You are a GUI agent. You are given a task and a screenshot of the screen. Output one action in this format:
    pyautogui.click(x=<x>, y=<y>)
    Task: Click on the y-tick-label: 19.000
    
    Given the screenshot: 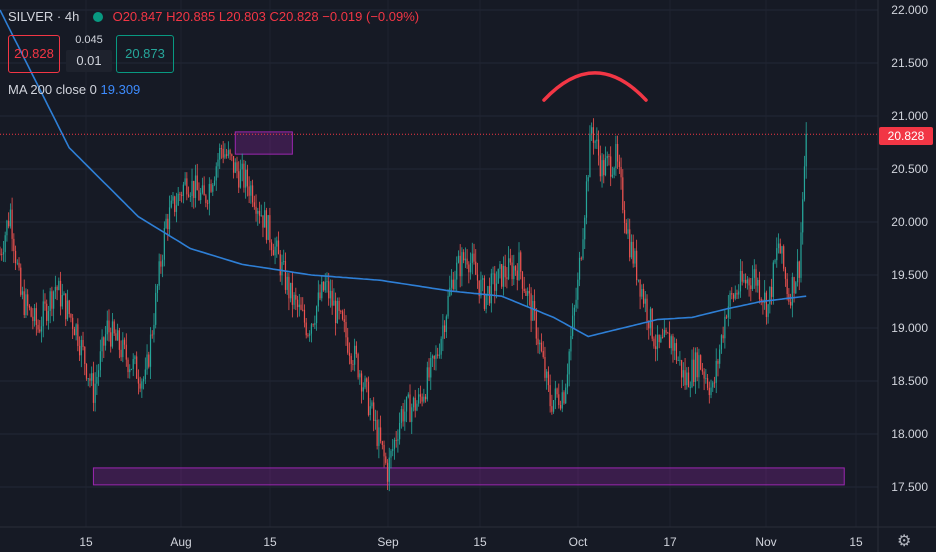 What is the action you would take?
    pyautogui.click(x=909, y=328)
    